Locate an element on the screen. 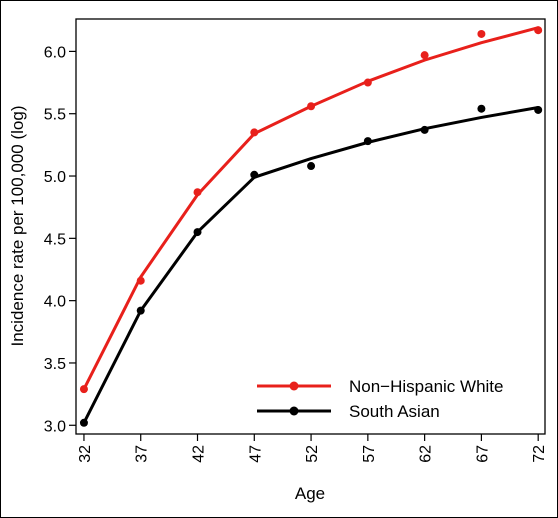 Image resolution: width=558 pixels, height=518 pixels. y-tick-label: 5.5 is located at coordinates (55, 115).